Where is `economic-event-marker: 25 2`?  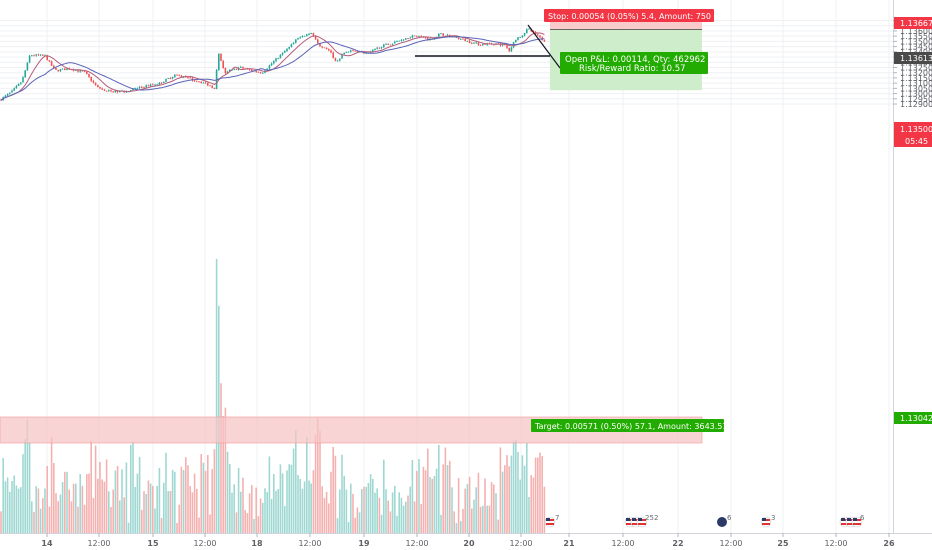 economic-event-marker: 25 2 is located at coordinates (641, 521).